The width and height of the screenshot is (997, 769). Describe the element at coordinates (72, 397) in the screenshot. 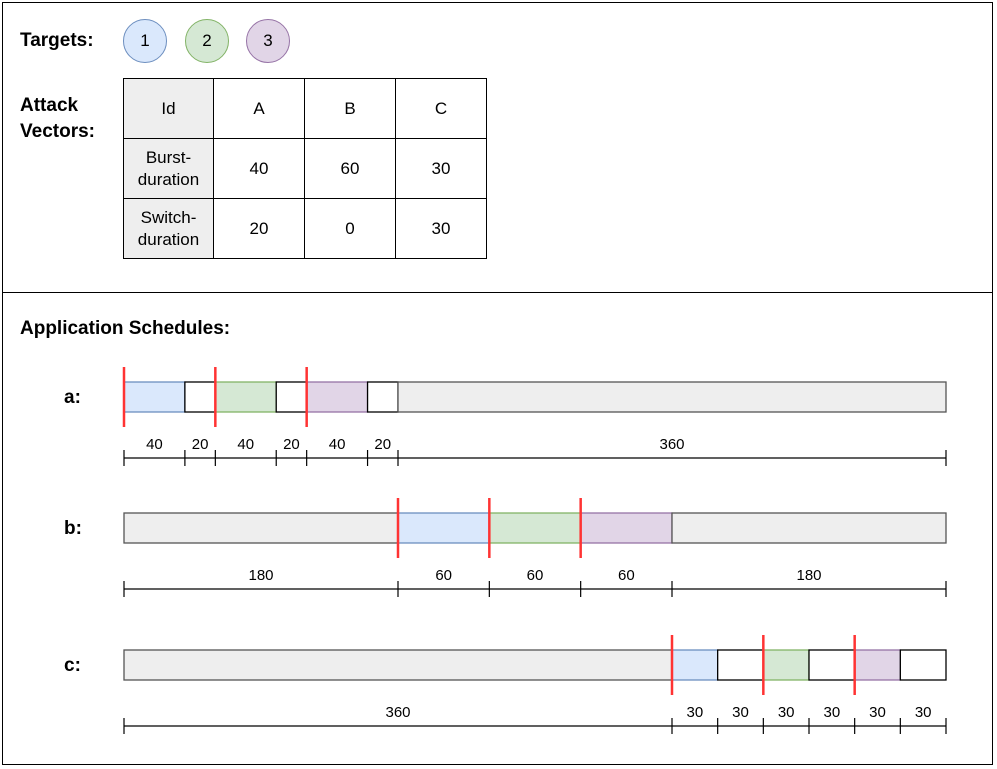

I see `schedule-label: a:` at that location.